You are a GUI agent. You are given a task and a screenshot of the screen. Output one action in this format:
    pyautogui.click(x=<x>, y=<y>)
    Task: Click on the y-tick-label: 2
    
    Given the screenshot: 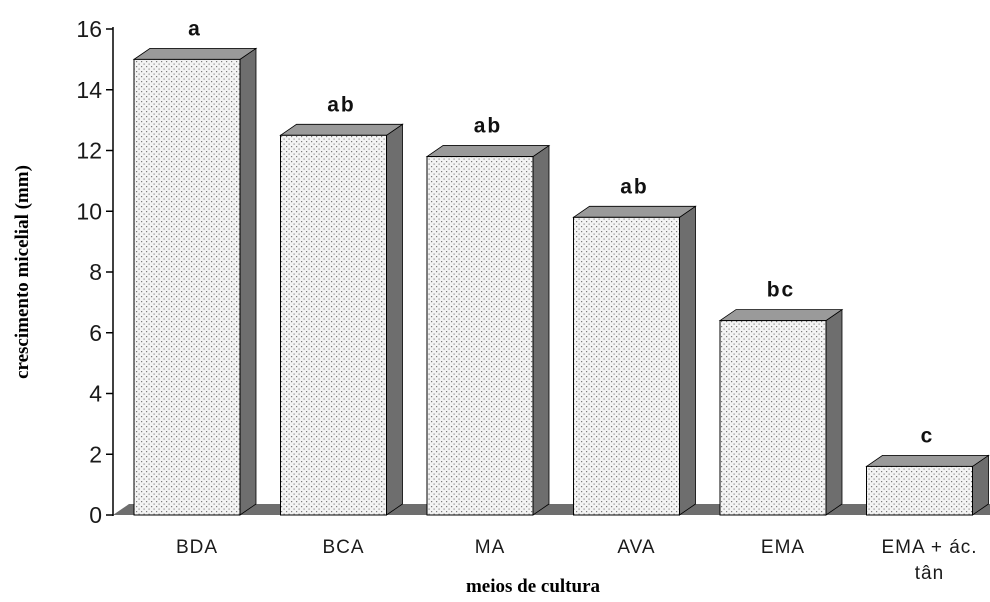 What is the action you would take?
    pyautogui.click(x=95, y=454)
    